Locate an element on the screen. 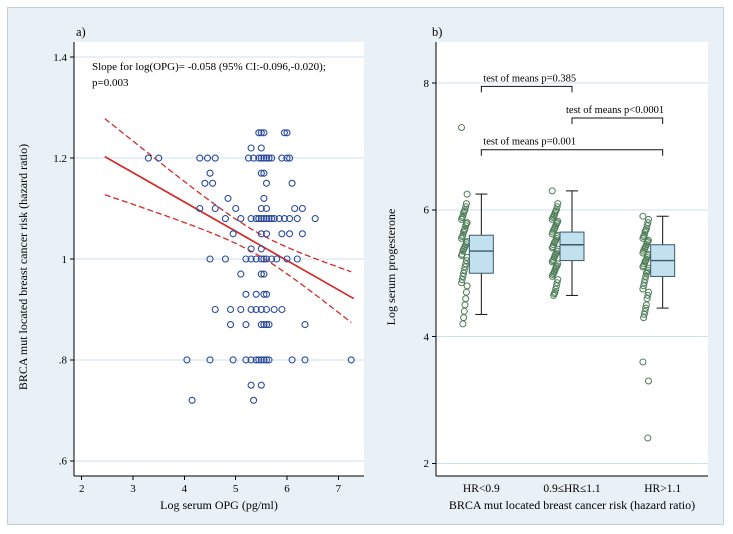 The image size is (733, 534). scatter-points is located at coordinates (249, 266).